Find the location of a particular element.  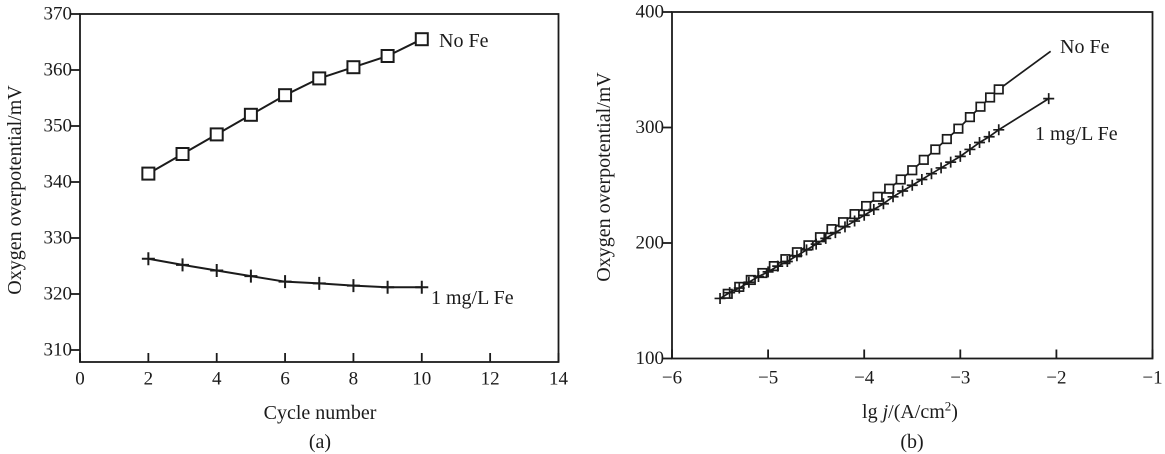

svg-text: 360 is located at coordinates (58, 69).